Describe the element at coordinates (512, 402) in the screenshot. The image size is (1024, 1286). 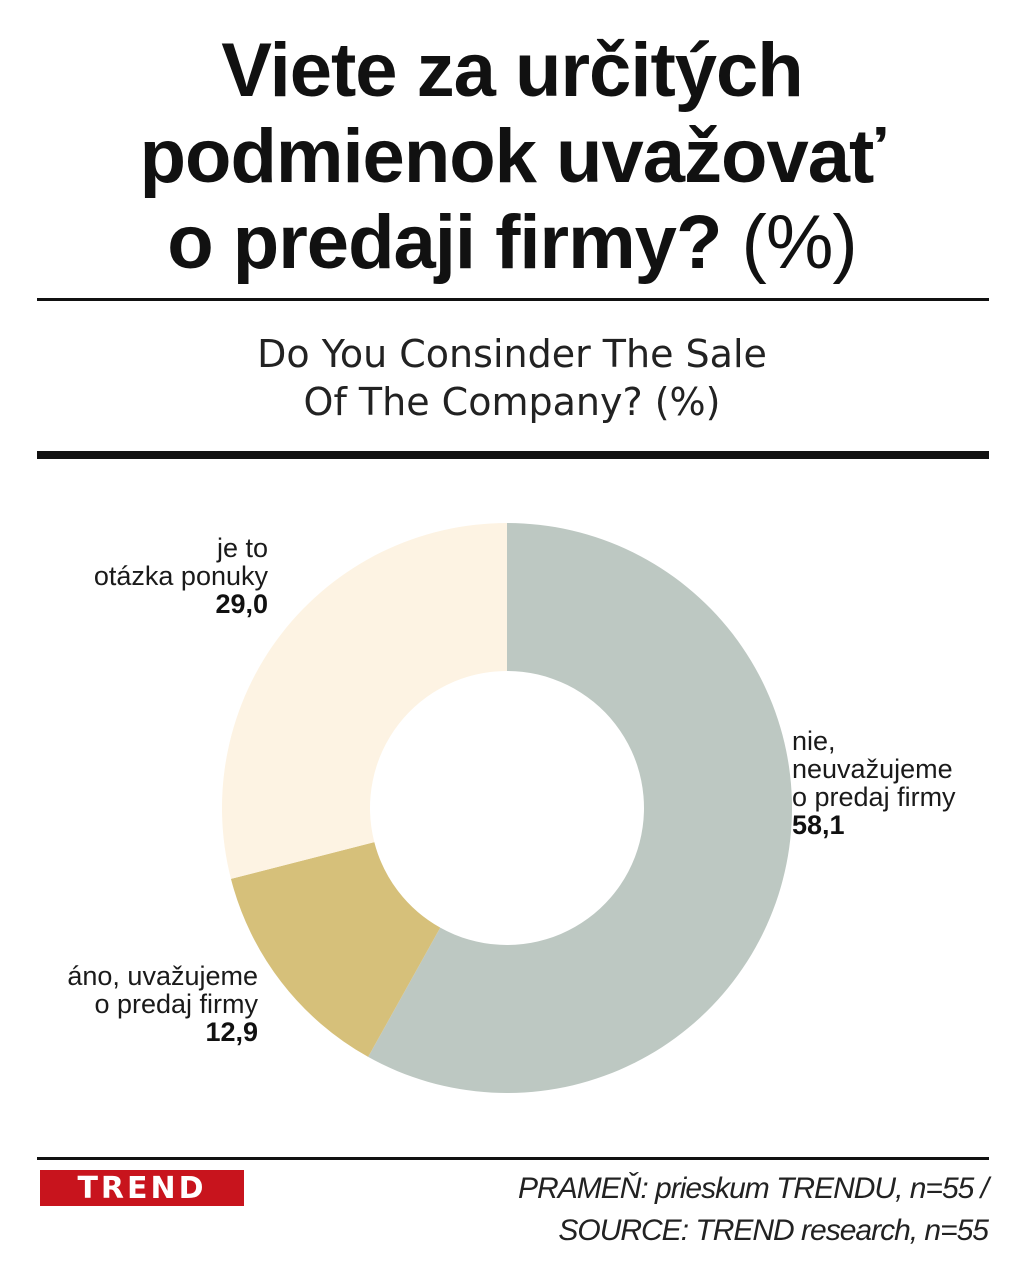
I see `subtitle-line-2: Of The Company? (%)` at that location.